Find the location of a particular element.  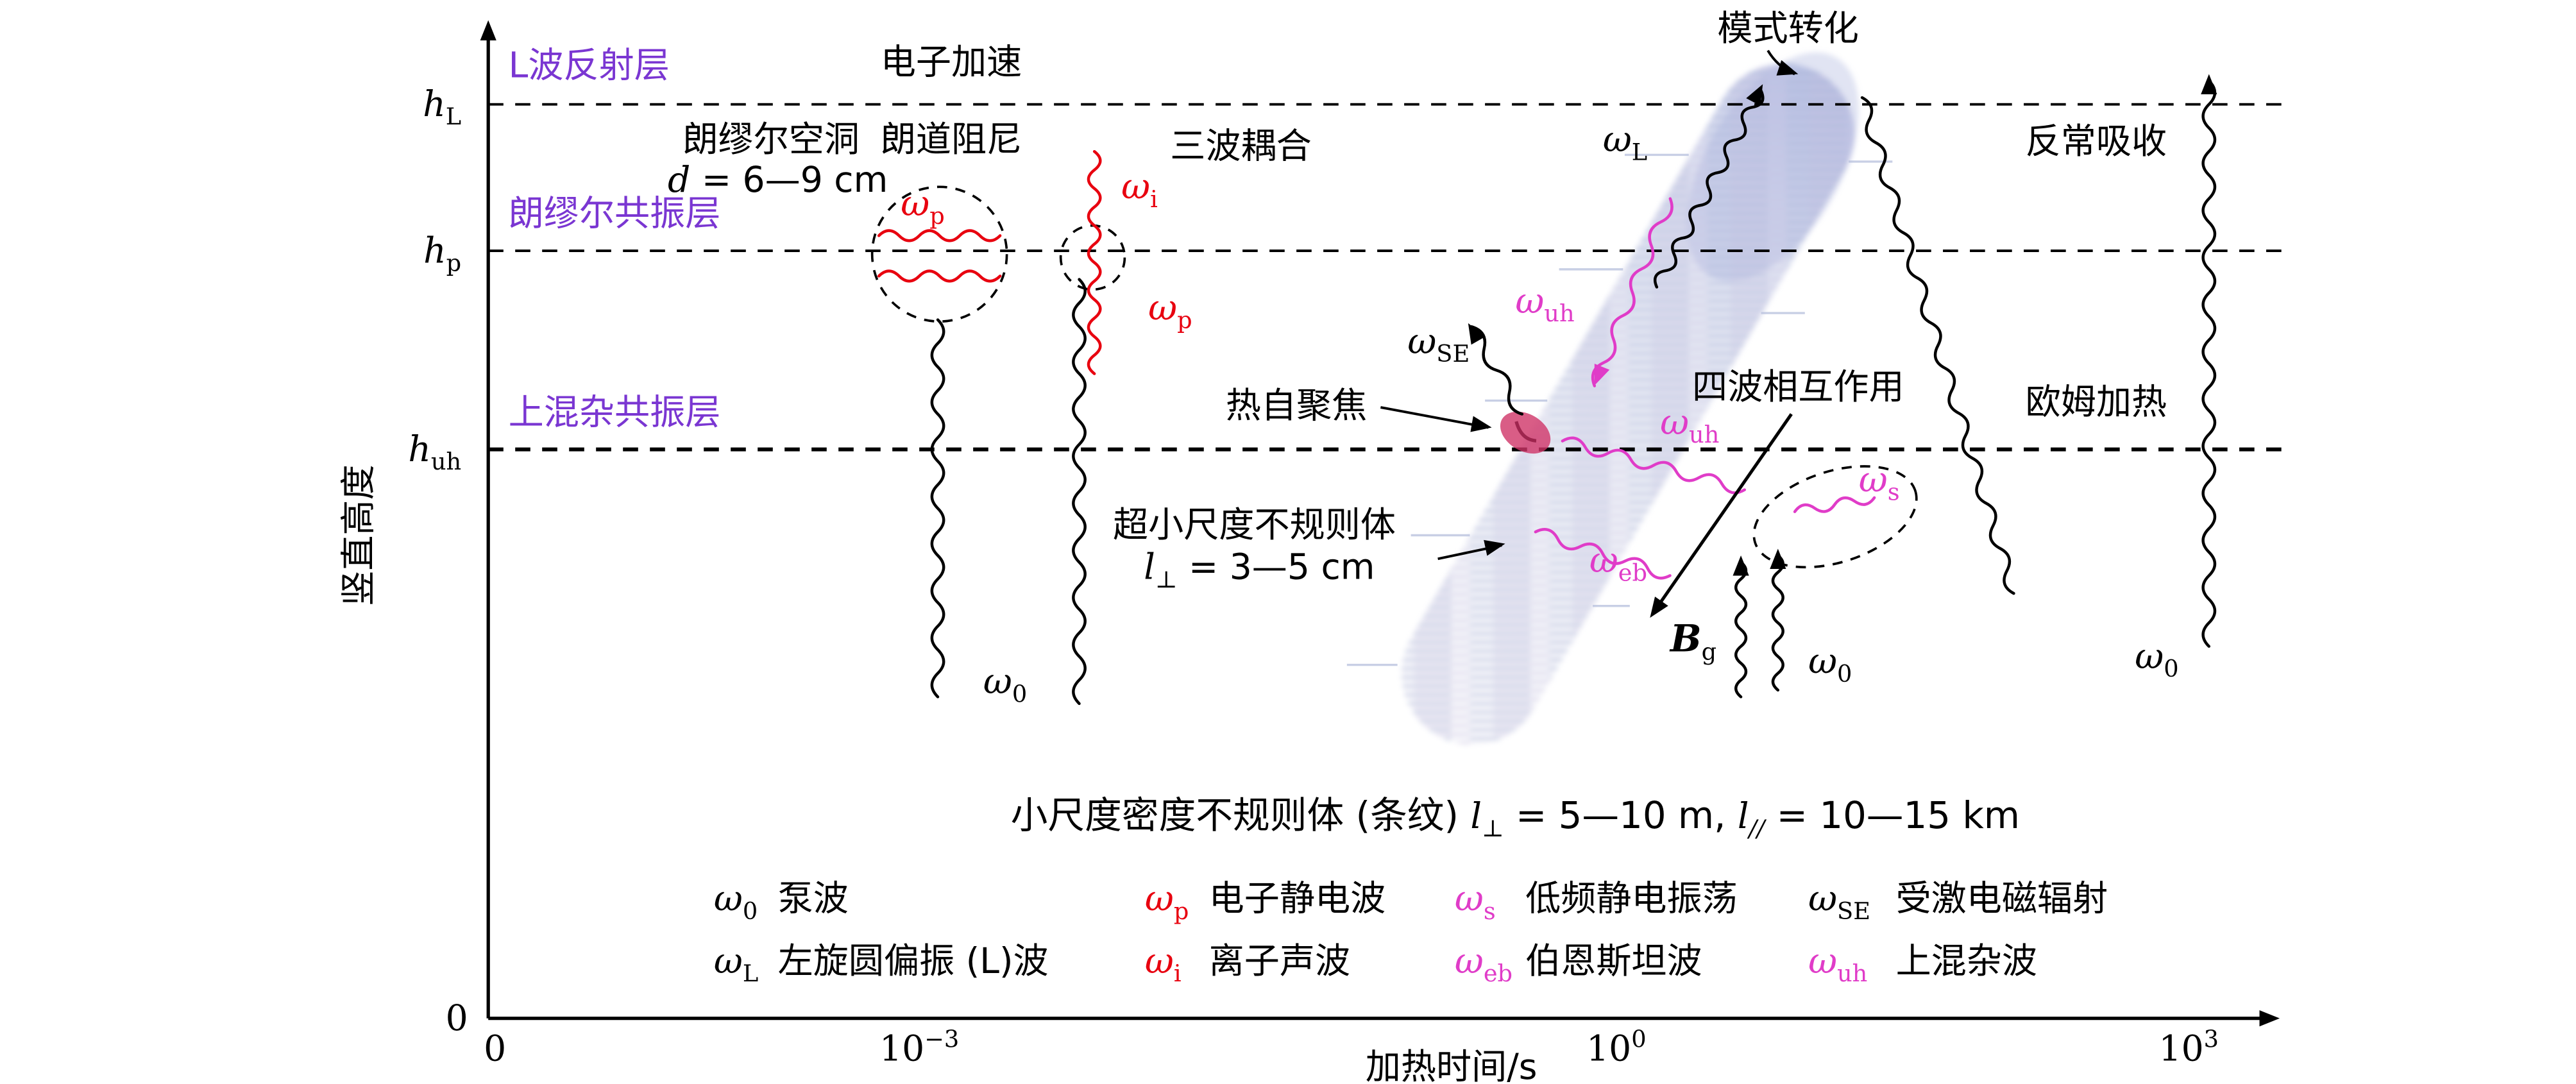

x-axis-arrowhead is located at coordinates (2269, 1018).